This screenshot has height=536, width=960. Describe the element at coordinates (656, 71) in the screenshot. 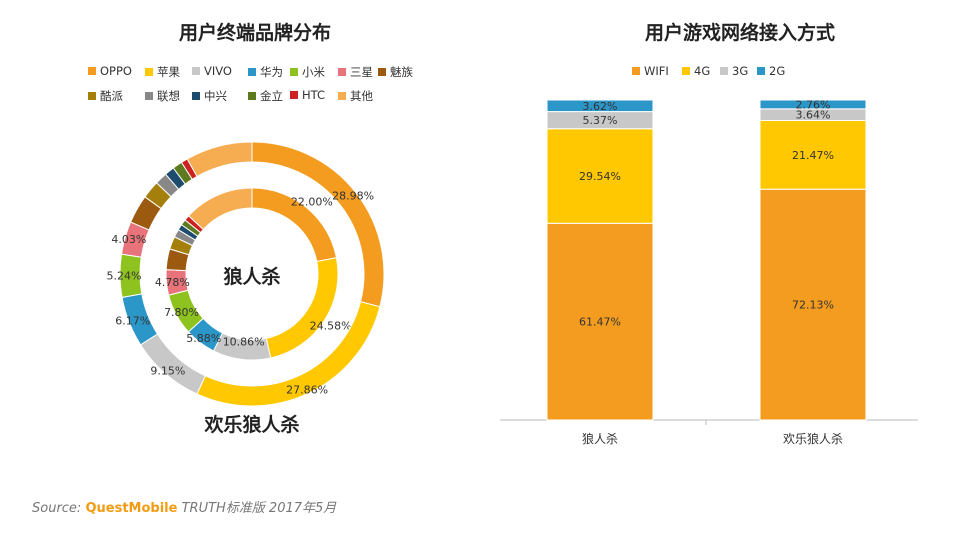

I see `legend-label: WIFI` at that location.